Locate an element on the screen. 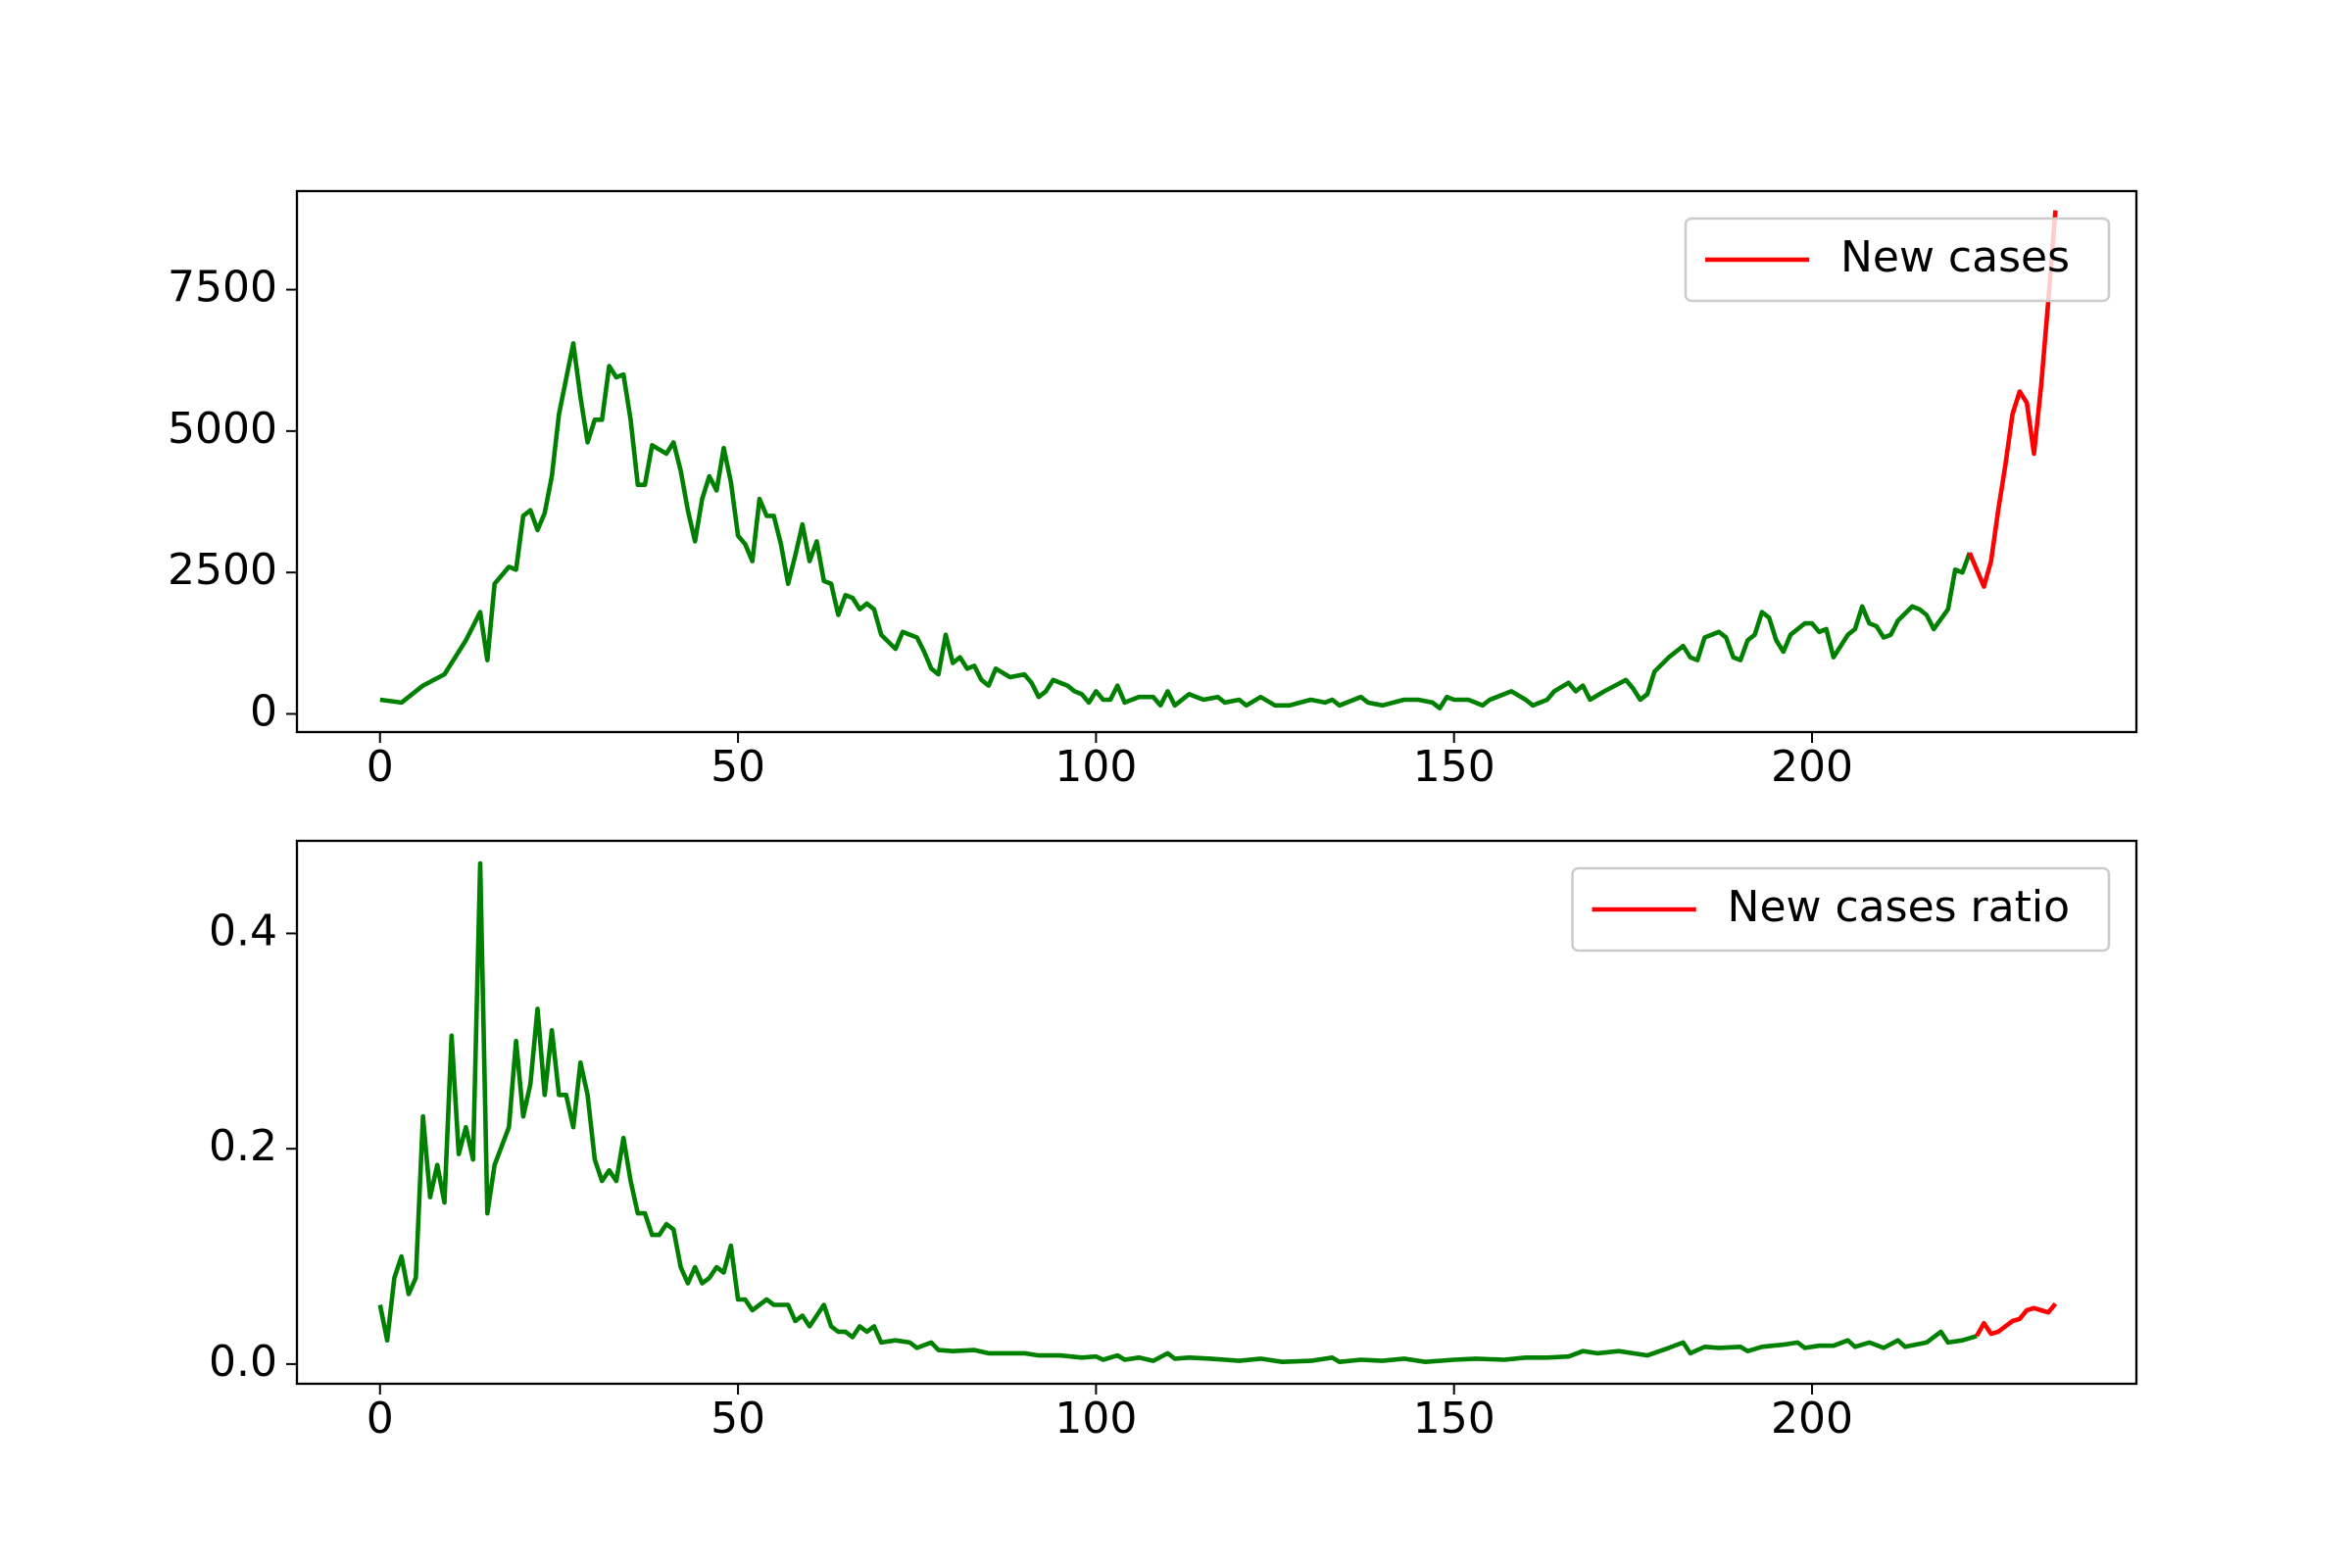 The image size is (2352, 1568). y-tick-label: 0.4 is located at coordinates (243, 931).